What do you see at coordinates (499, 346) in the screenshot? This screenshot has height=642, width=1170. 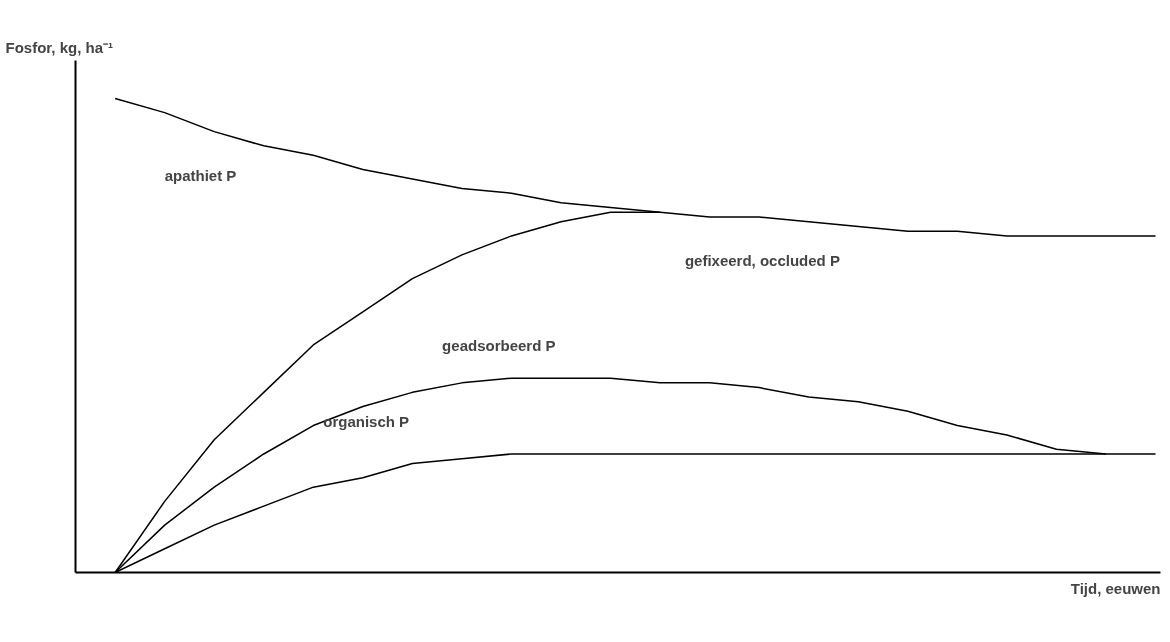 I see `annotation: geadsorbeerd P` at bounding box center [499, 346].